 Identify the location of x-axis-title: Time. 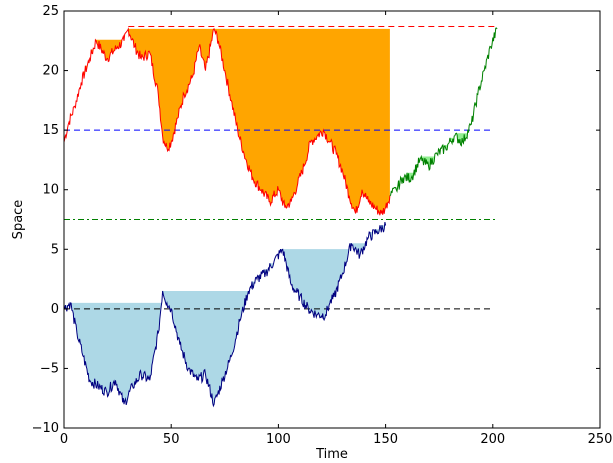
(331, 454).